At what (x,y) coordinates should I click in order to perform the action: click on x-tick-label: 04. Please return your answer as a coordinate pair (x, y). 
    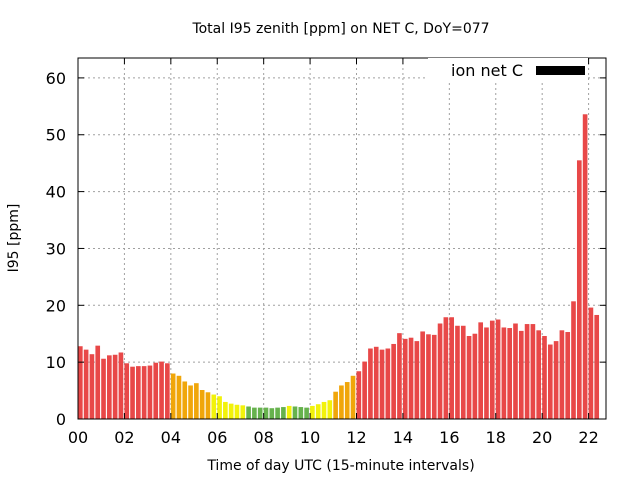
    Looking at the image, I should click on (171, 437).